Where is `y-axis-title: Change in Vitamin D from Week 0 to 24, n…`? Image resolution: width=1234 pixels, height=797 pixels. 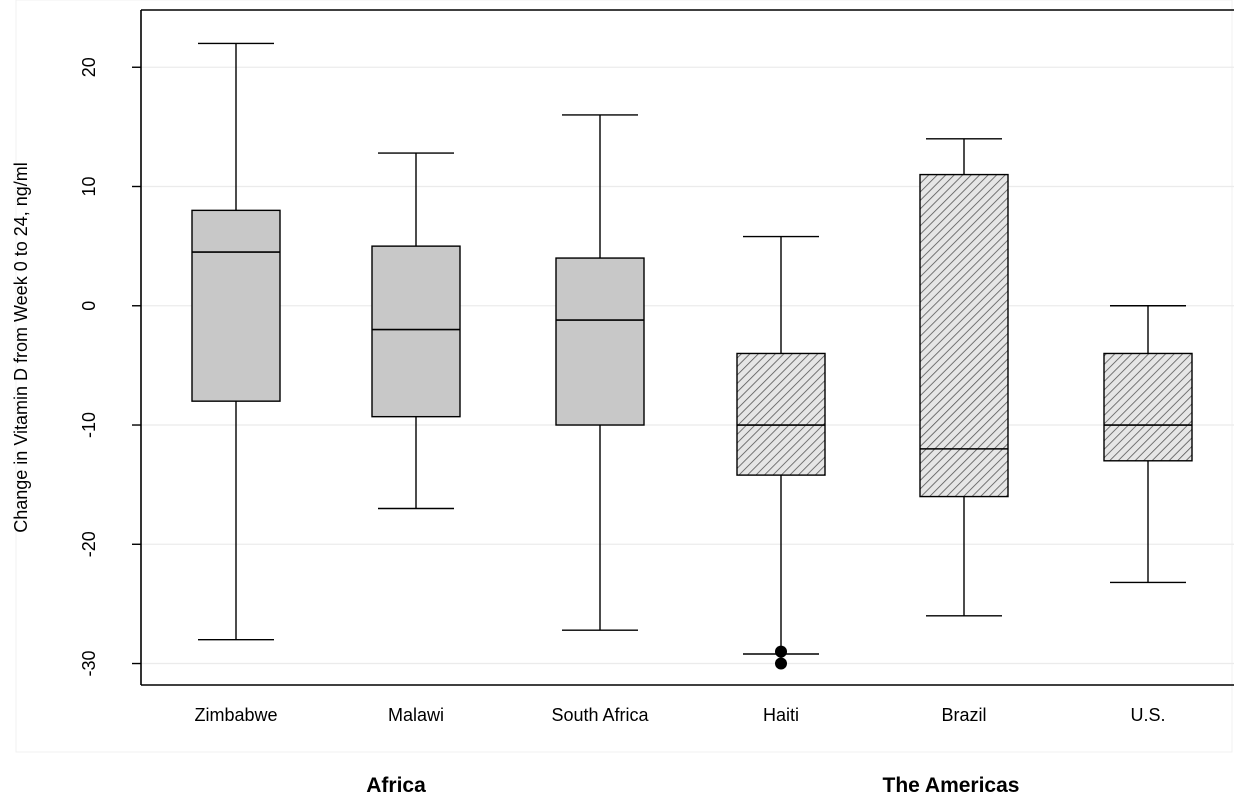 y-axis-title: Change in Vitamin D from Week 0 to 24, n… is located at coordinates (21, 347).